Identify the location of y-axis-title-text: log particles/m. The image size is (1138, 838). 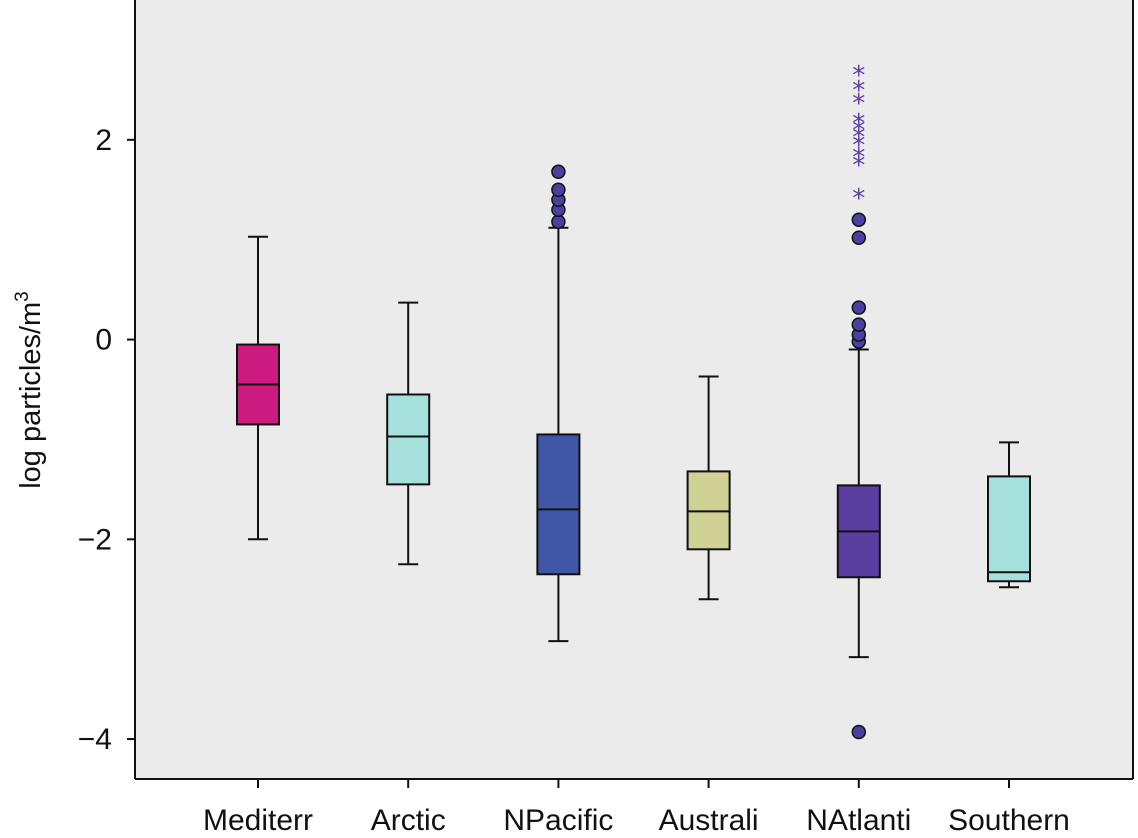
(31, 395).